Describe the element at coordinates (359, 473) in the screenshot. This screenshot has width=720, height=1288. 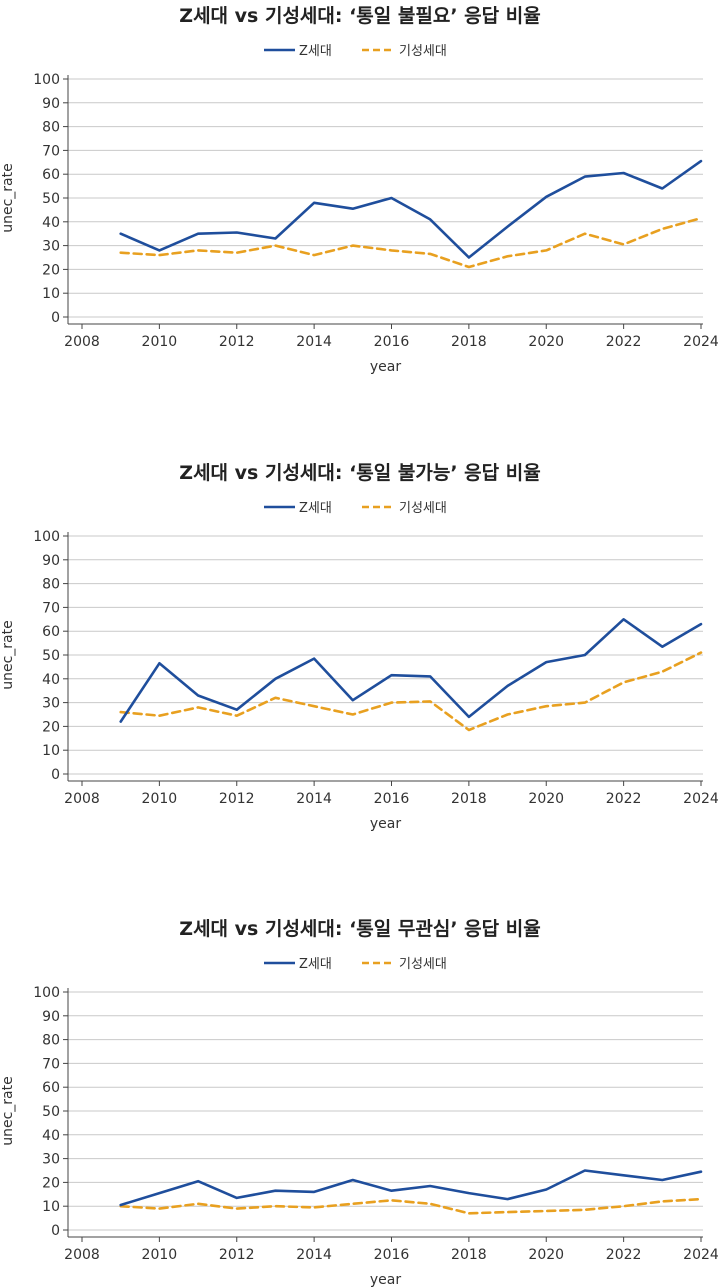
I see `chart-title: Z세대 vs 기성세대: ‘통일 불가능’ 응답 비율` at that location.